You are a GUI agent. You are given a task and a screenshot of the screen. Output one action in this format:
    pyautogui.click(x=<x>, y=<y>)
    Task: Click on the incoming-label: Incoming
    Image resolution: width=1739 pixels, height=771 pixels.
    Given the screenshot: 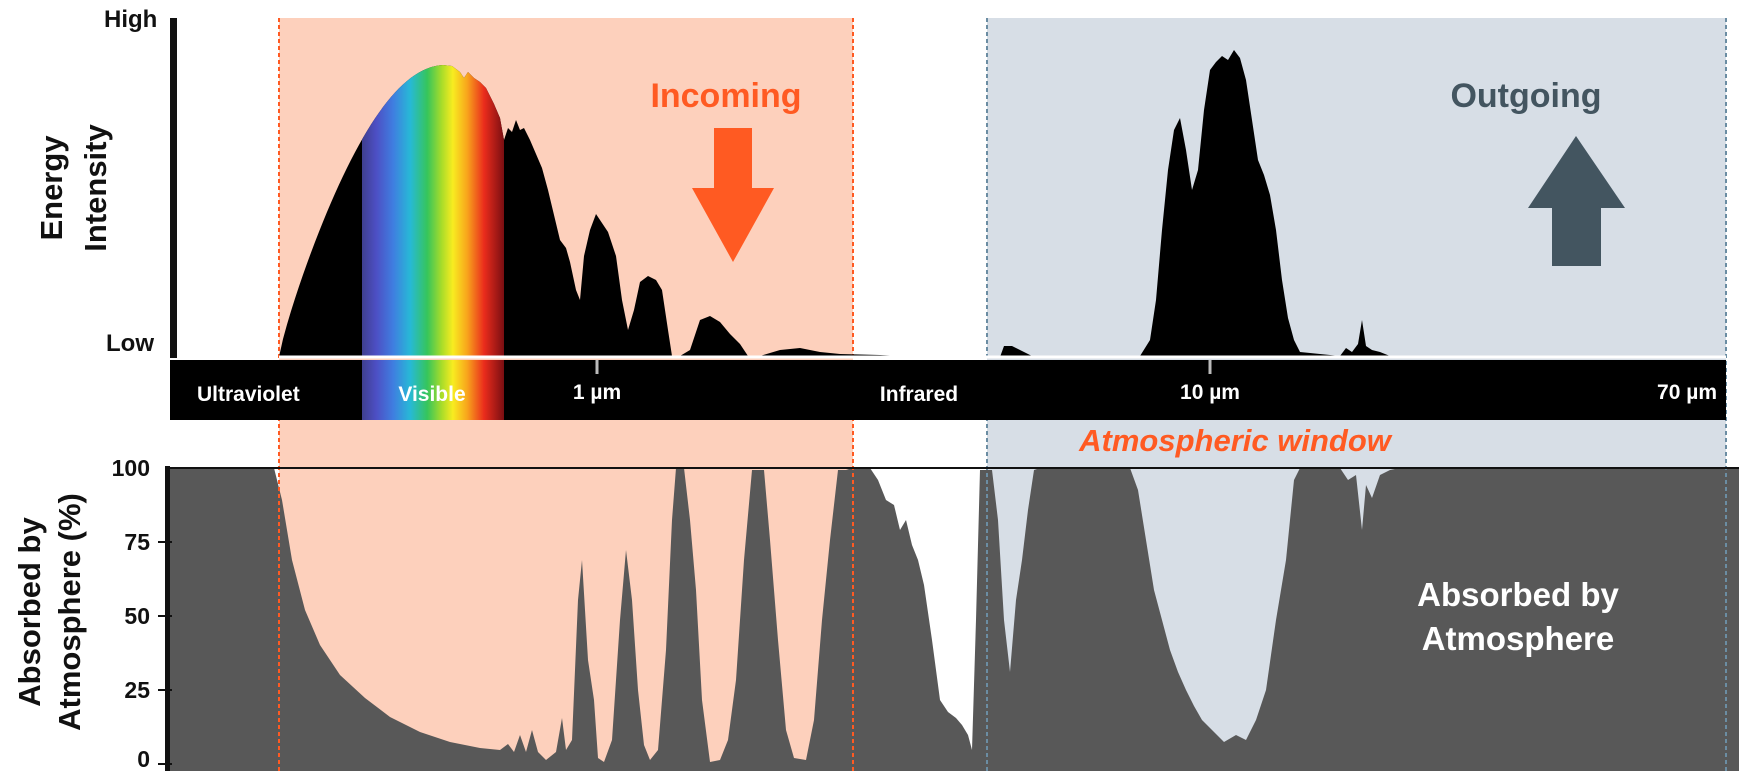 What is the action you would take?
    pyautogui.click(x=725, y=96)
    